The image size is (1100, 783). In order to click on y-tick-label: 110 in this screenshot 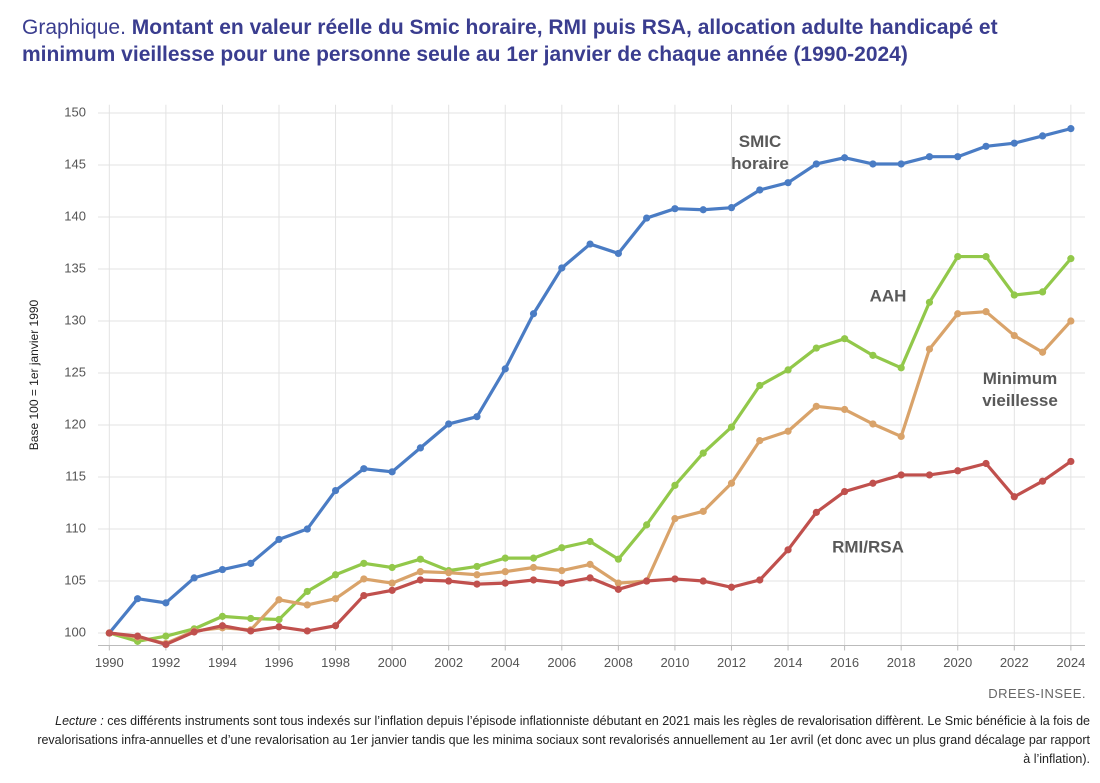, I will do `click(75, 527)`.